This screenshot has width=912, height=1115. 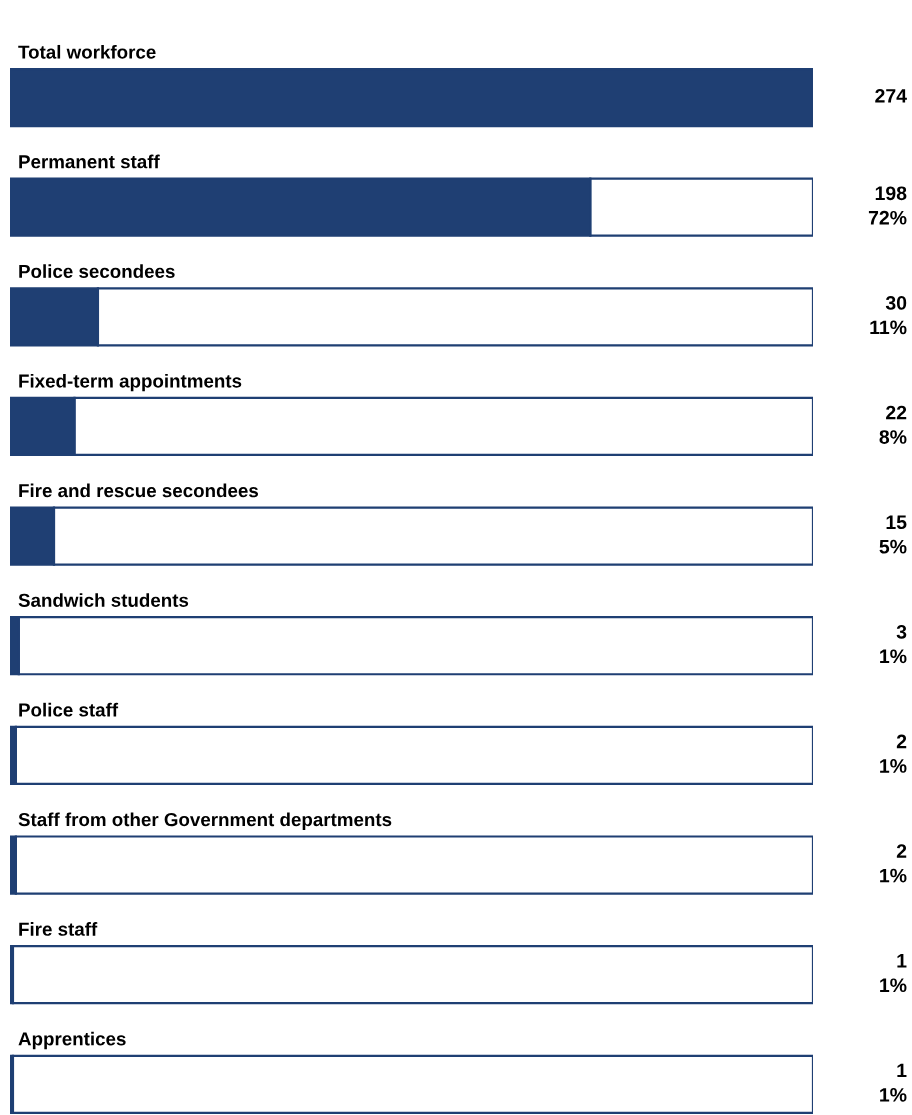 I want to click on data-label: 198 72%, so click(x=887, y=205).